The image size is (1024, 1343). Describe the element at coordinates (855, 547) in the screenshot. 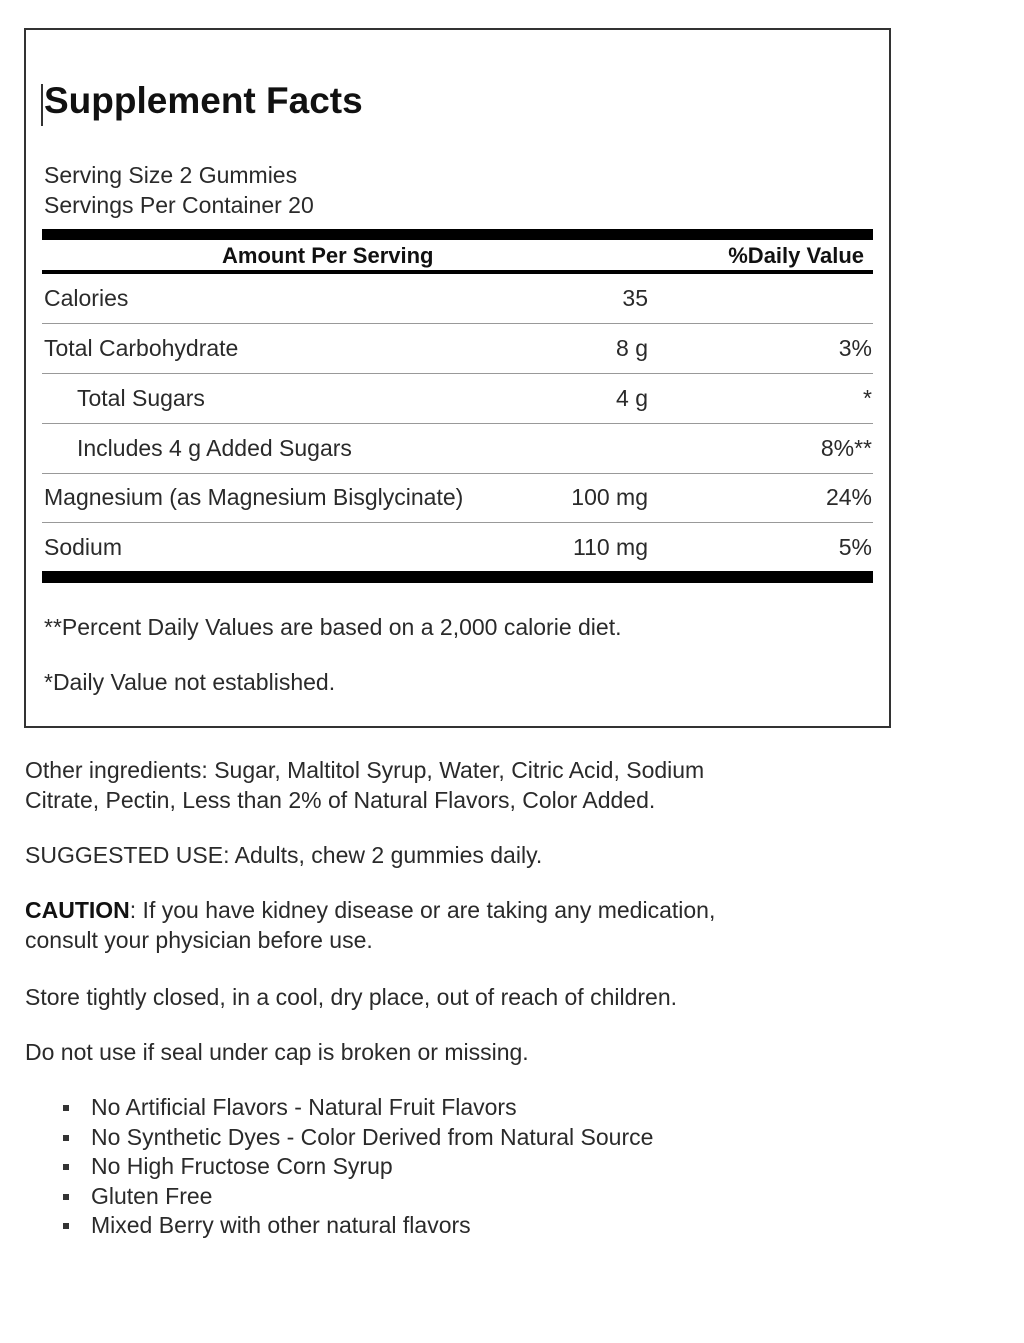

I see `nutrient-daily-value: 5%` at that location.